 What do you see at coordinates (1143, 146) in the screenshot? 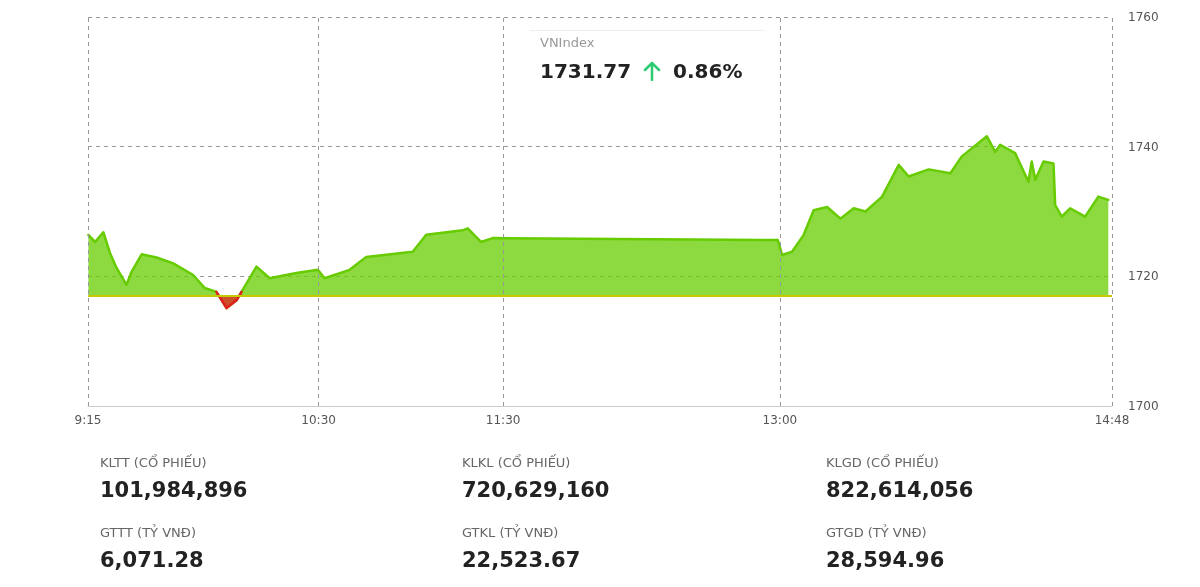
I see `y-tick-label: 1740` at bounding box center [1143, 146].